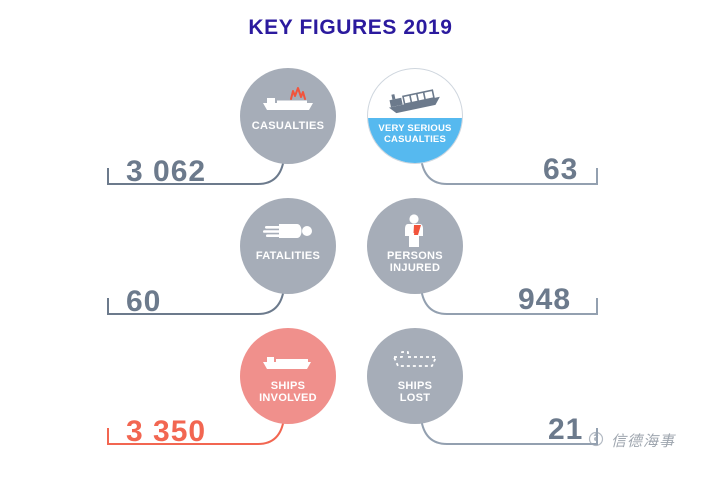  Describe the element at coordinates (415, 231) in the screenshot. I see `injured-person-icon` at that location.